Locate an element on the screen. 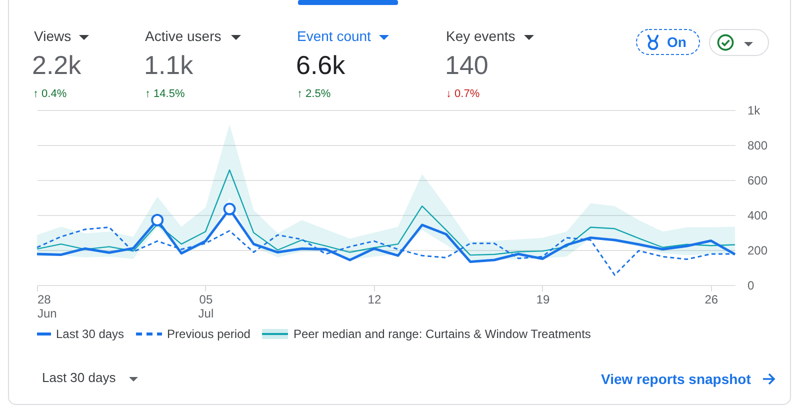 The image size is (795, 408). y-tick-label: 0 is located at coordinates (751, 285).